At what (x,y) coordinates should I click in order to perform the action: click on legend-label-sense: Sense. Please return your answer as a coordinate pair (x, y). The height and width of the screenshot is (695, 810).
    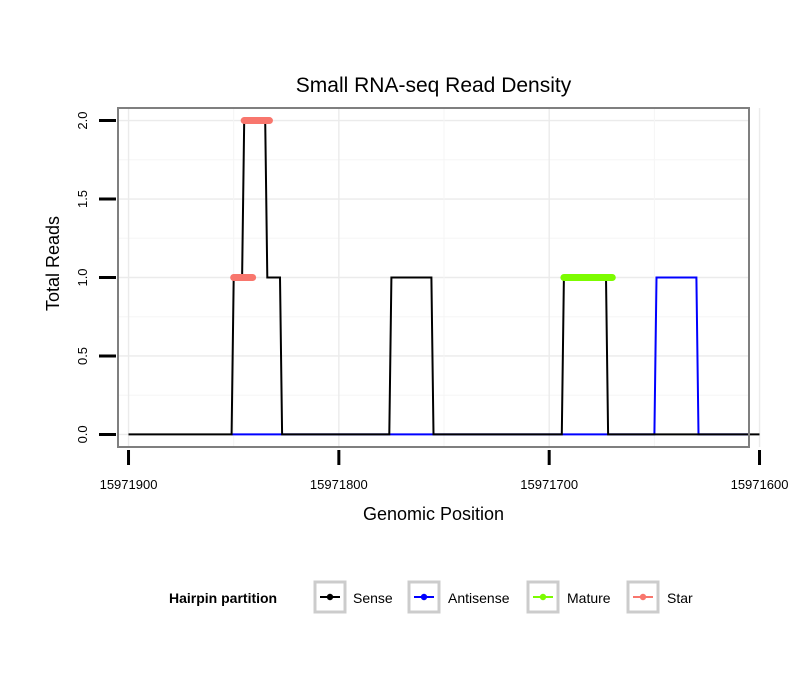
    Looking at the image, I should click on (373, 598).